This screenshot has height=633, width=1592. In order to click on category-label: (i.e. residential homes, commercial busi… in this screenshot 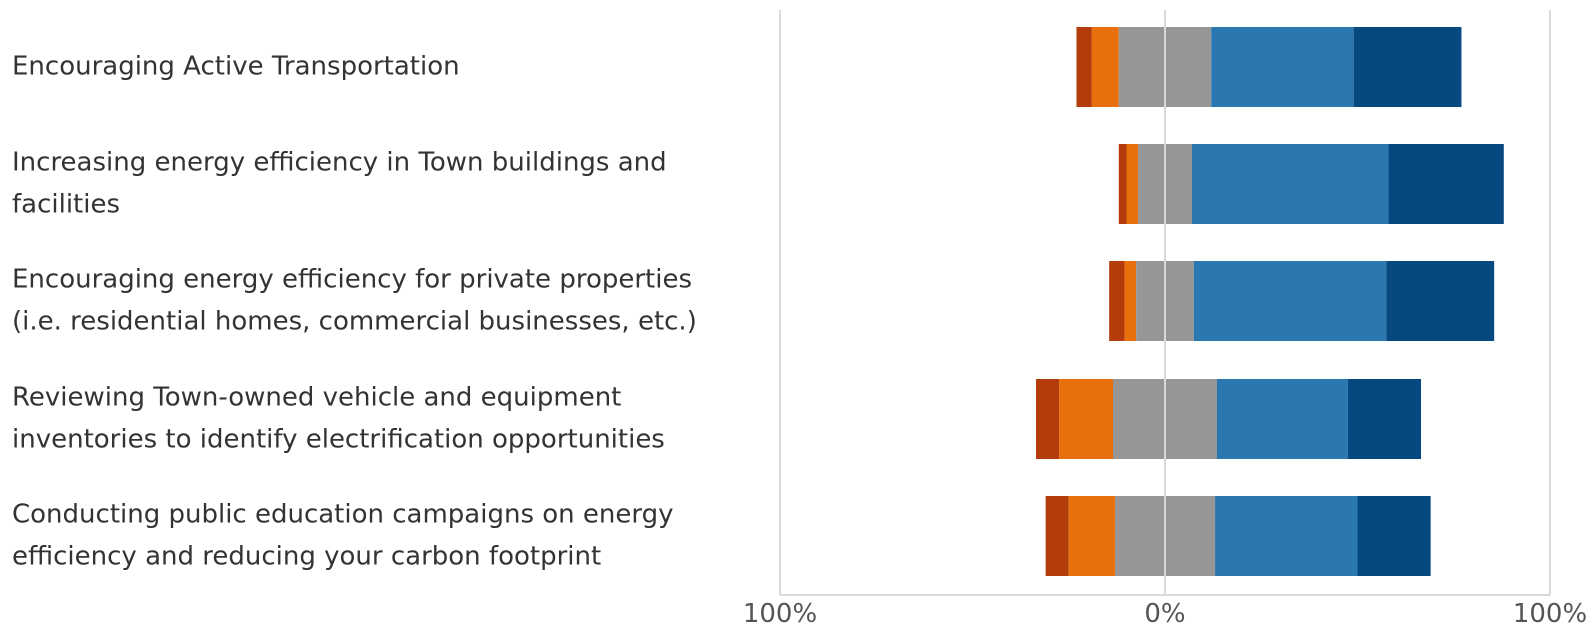, I will do `click(354, 322)`.